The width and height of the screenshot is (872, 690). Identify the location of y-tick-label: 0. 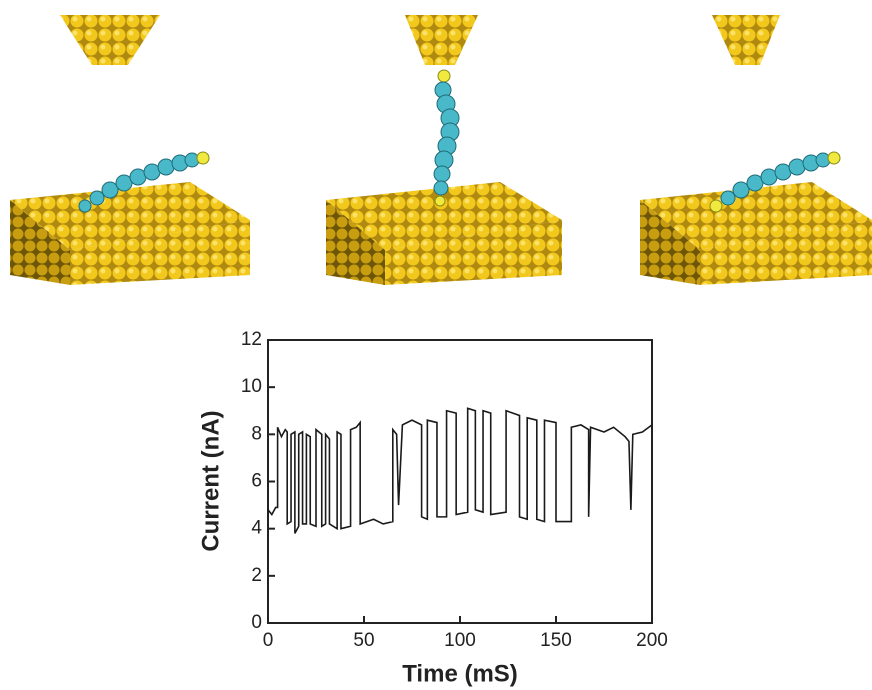
(256, 622).